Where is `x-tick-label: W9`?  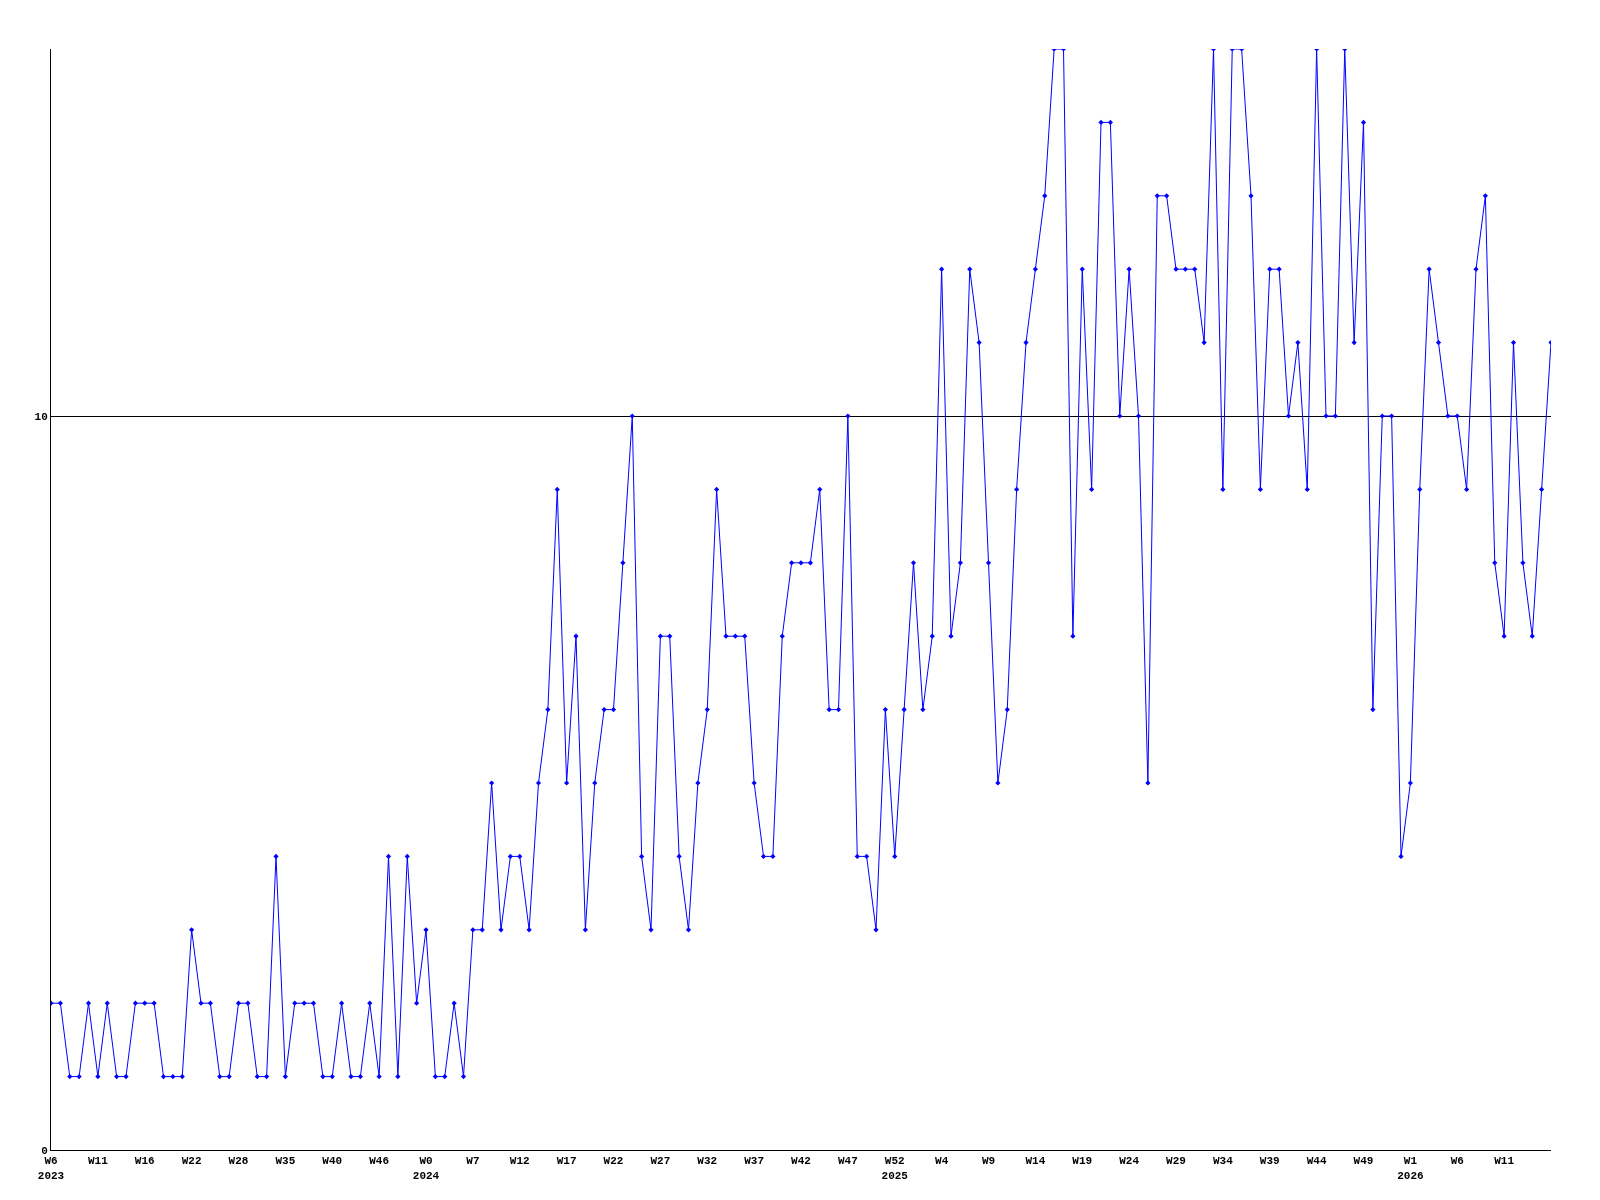 x-tick-label: W9 is located at coordinates (988, 1161).